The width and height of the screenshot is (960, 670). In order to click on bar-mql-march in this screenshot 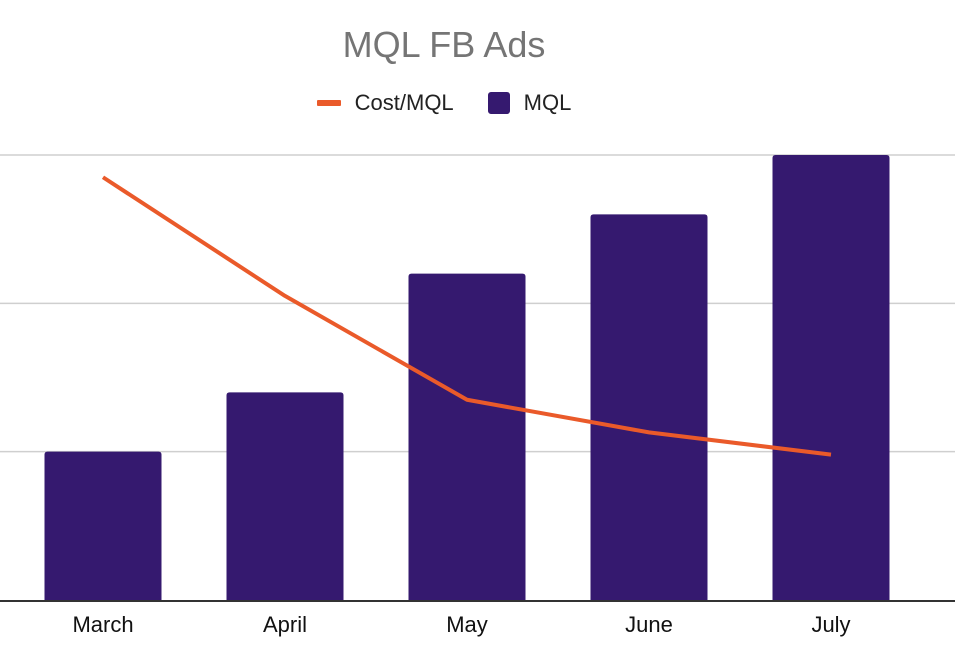, I will do `click(103, 525)`.